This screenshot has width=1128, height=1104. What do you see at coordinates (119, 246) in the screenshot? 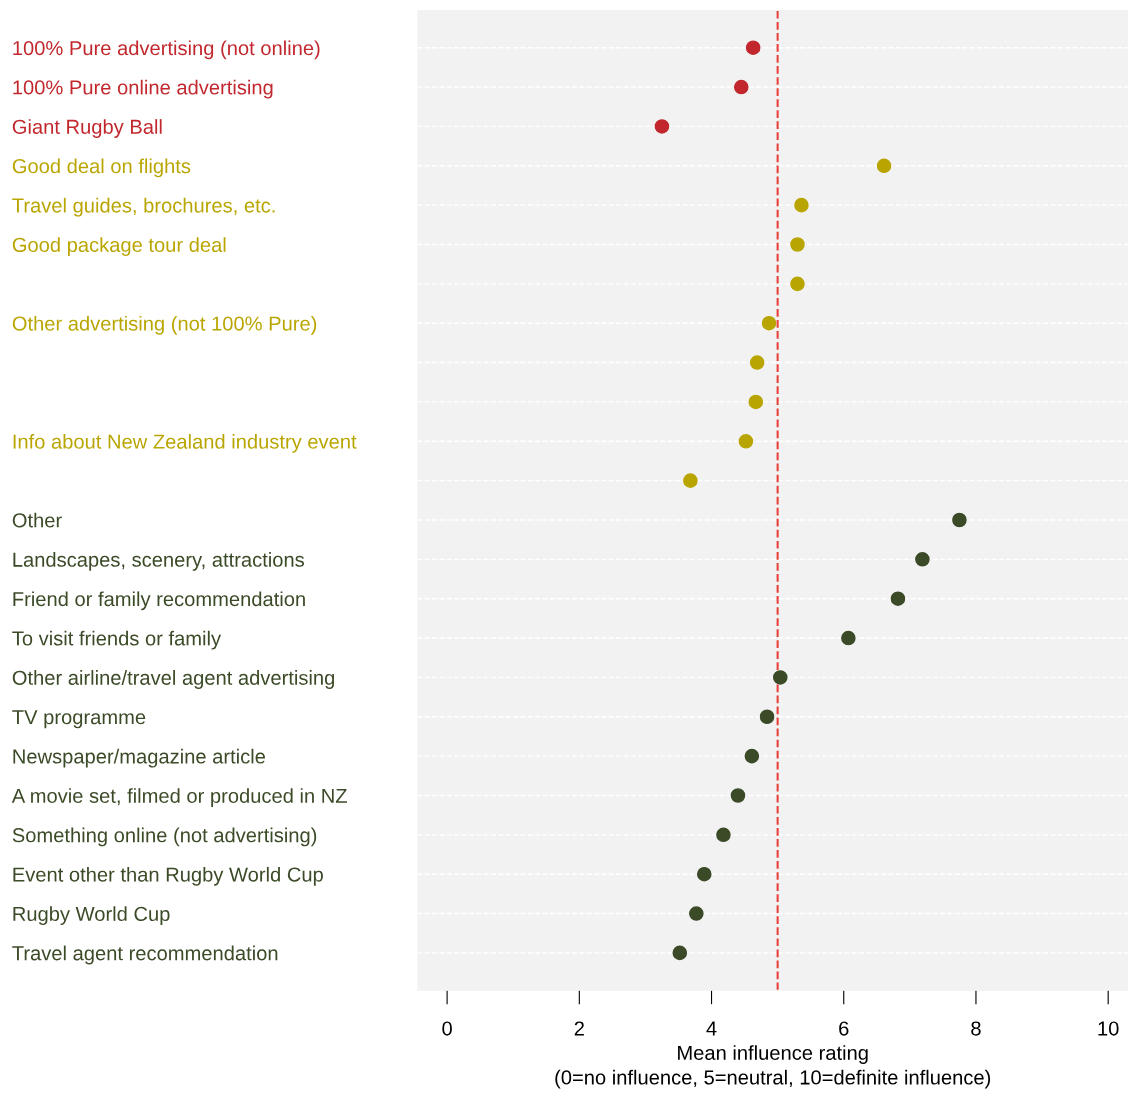
I see `y-tick-label: Good package tour deal` at bounding box center [119, 246].